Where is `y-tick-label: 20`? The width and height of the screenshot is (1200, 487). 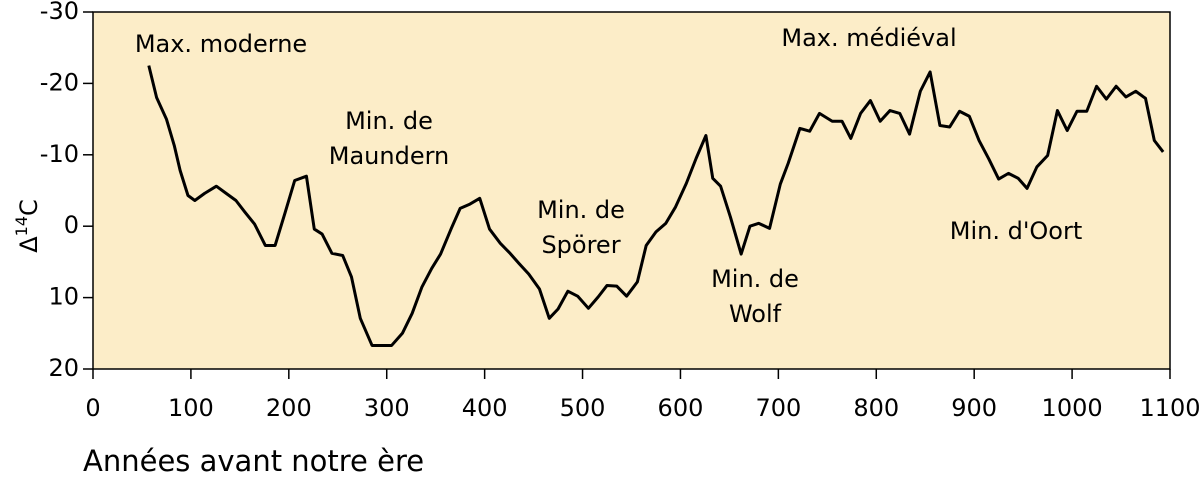 y-tick-label: 20 is located at coordinates (63, 368).